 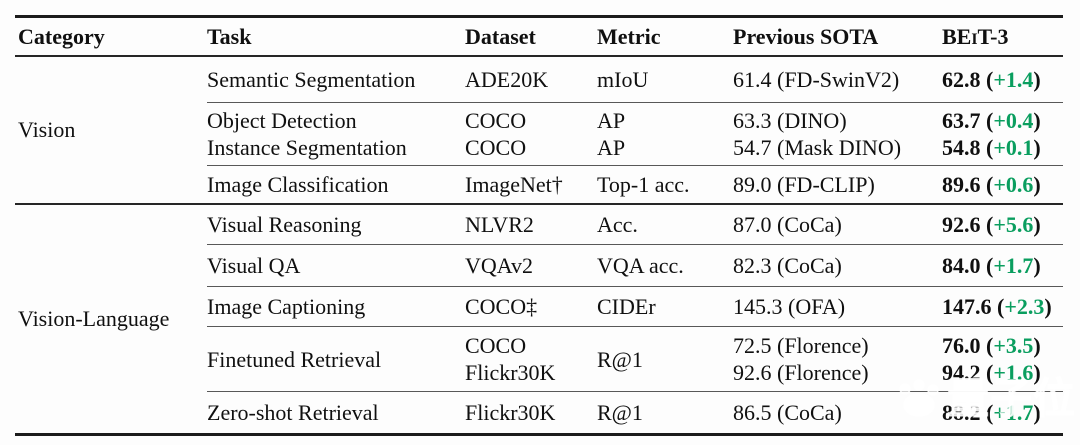 What do you see at coordinates (1013, 224) in the screenshot?
I see `beit3-delta: +5.6` at bounding box center [1013, 224].